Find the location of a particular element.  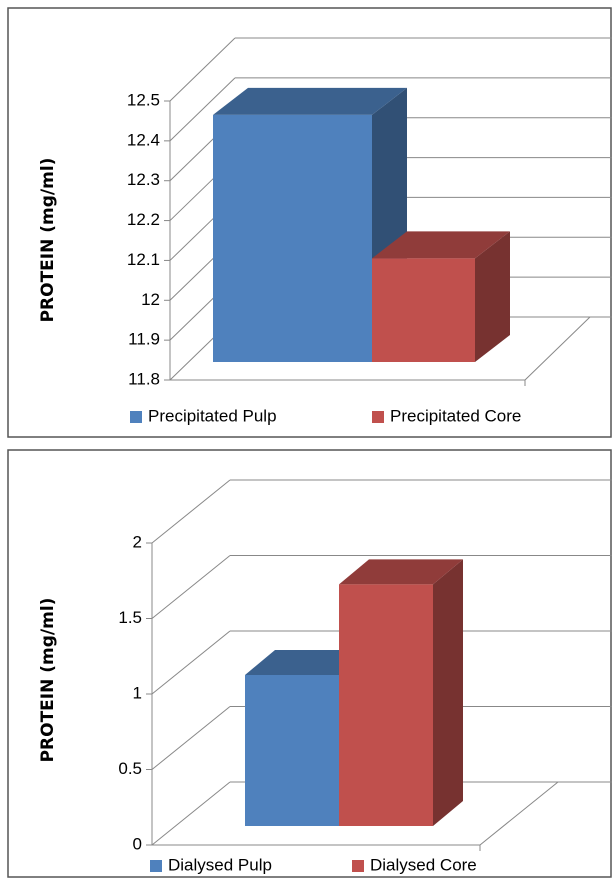

y-tick-label: 12.1 is located at coordinates (143, 259).